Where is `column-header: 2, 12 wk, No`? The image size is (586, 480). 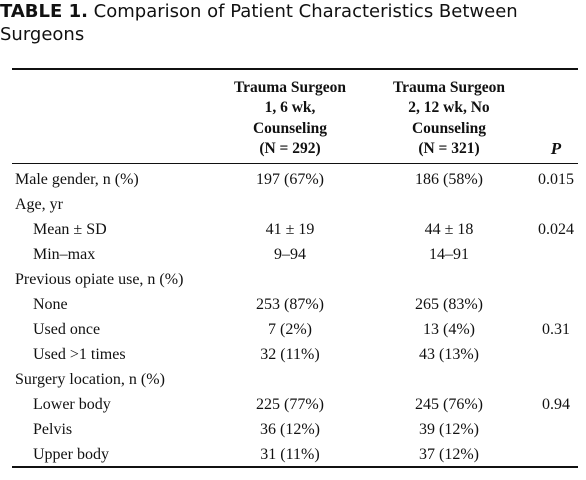
column-header: 2, 12 wk, No is located at coordinates (449, 107).